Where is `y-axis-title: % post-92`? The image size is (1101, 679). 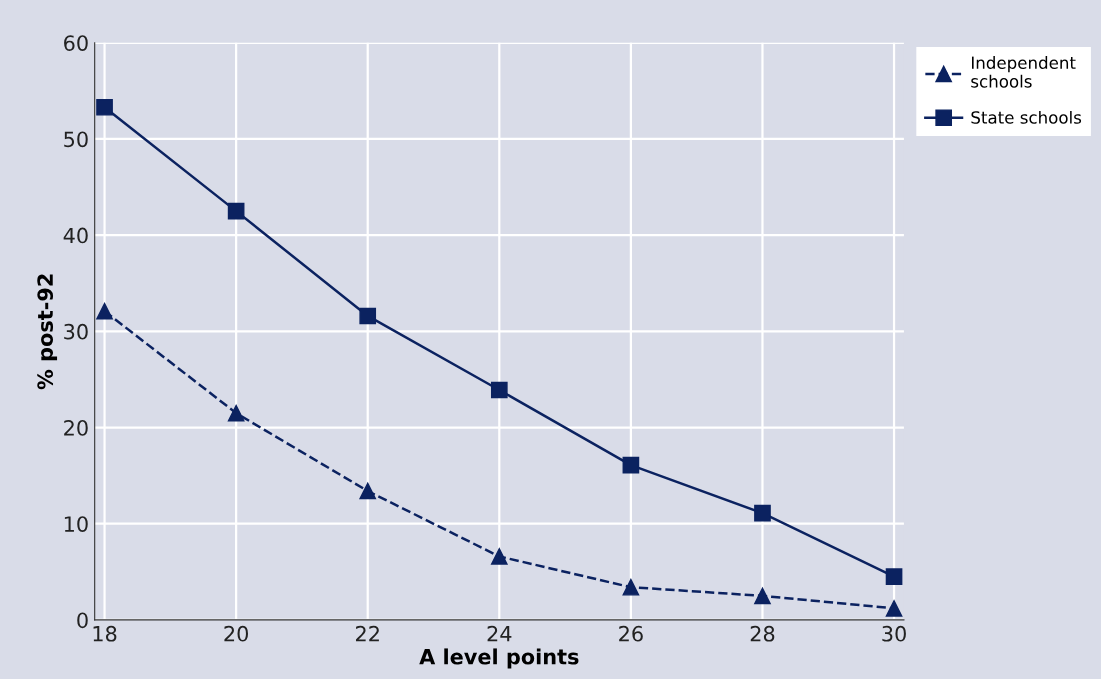 y-axis-title: % post-92 is located at coordinates (47, 332).